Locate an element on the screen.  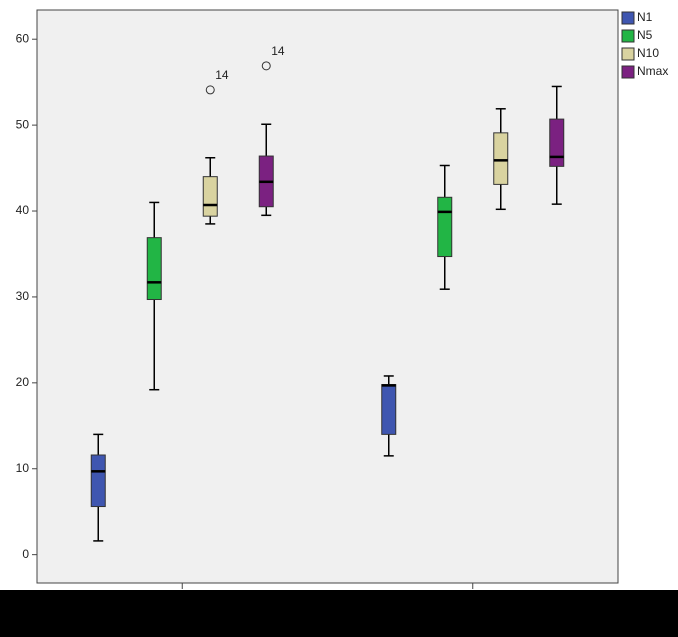
legend-label: N1 is located at coordinates (645, 17).